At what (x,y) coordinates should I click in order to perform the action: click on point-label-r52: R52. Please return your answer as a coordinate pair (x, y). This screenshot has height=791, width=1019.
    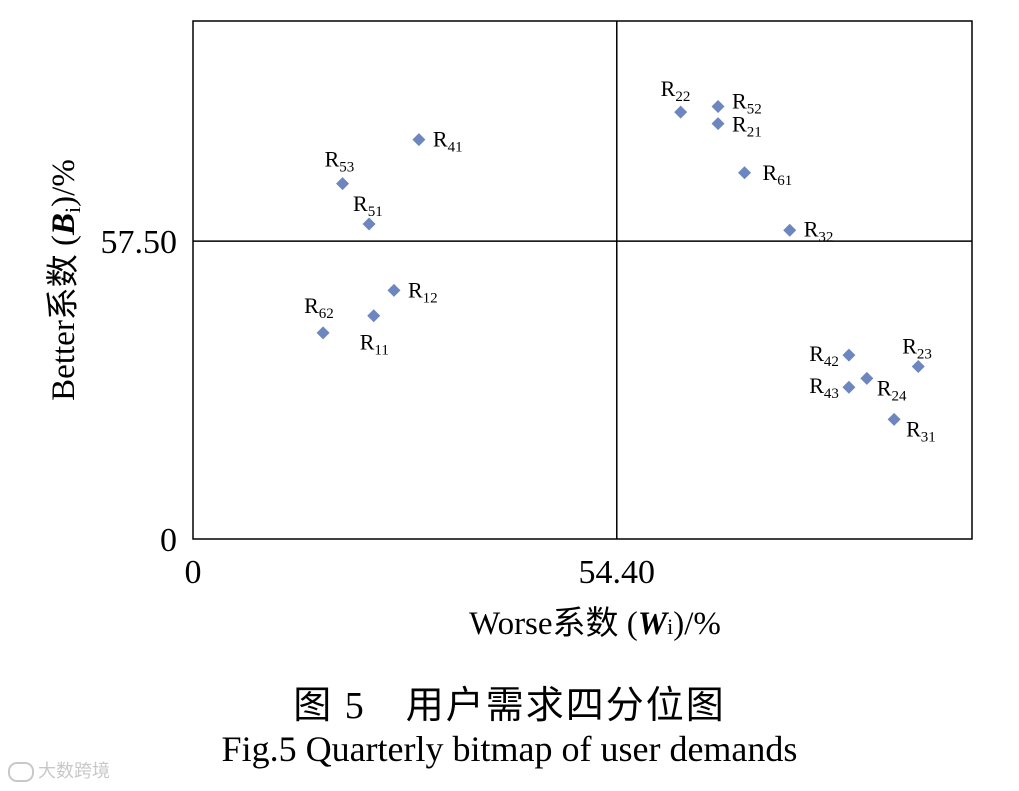
    Looking at the image, I should click on (747, 102).